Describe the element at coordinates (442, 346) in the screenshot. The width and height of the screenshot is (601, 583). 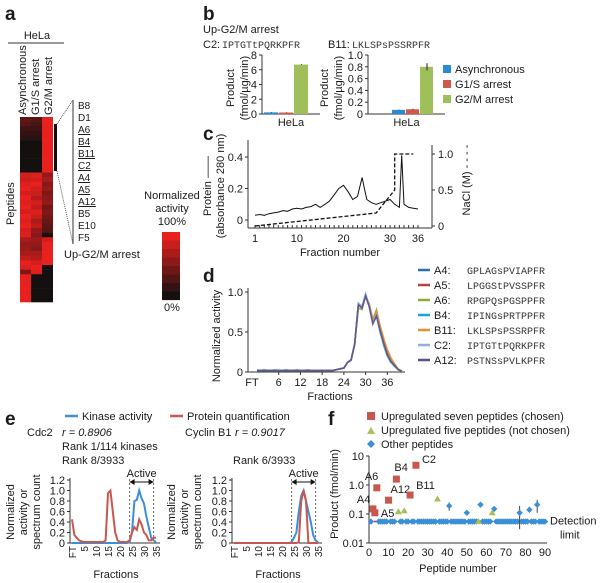
I see `legend-peptide-id: C2:` at that location.